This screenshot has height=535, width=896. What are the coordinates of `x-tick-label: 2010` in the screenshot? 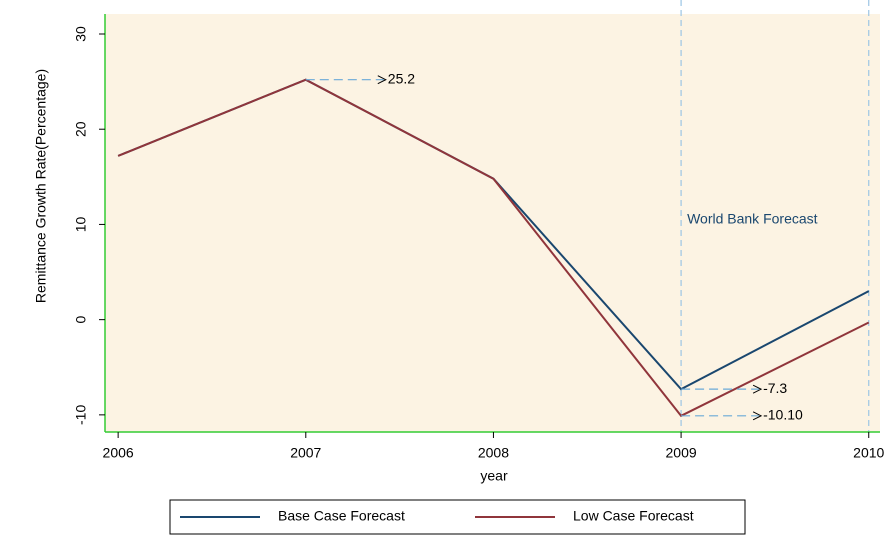 It's located at (868, 453).